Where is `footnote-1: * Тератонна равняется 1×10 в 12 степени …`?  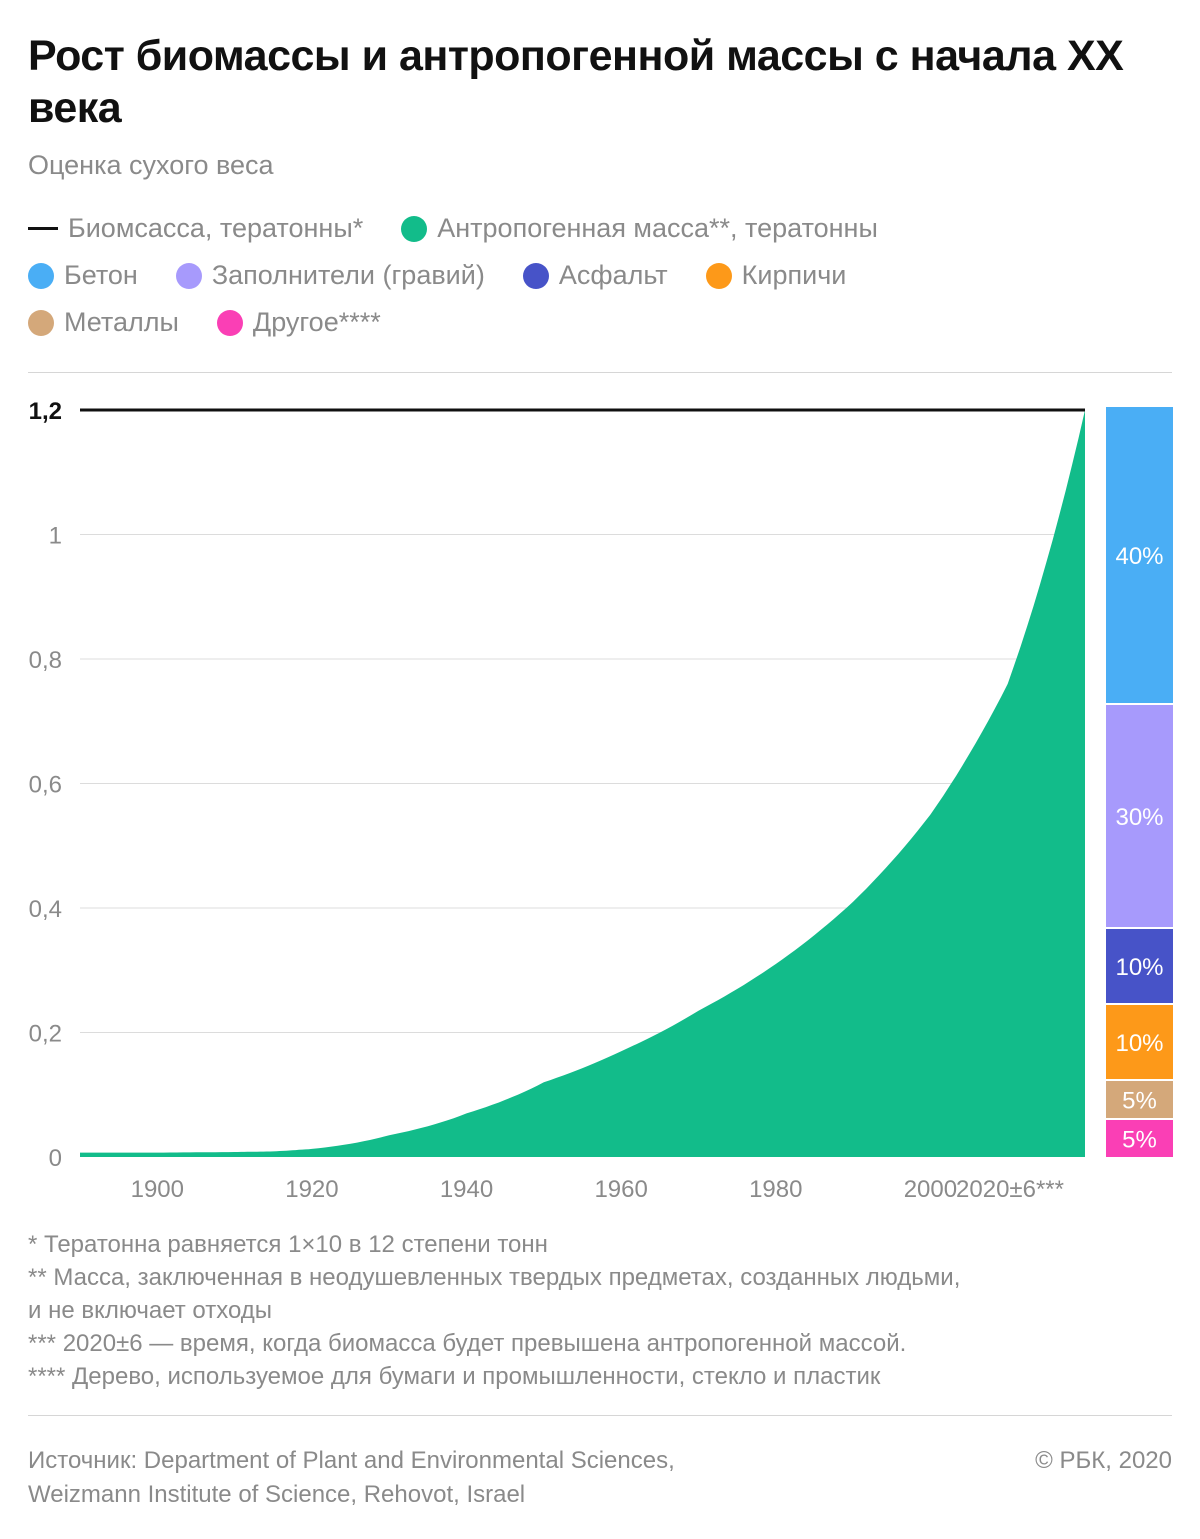 footnote-1: * Тератонна равняется 1×10 в 12 степени … is located at coordinates (288, 1244).